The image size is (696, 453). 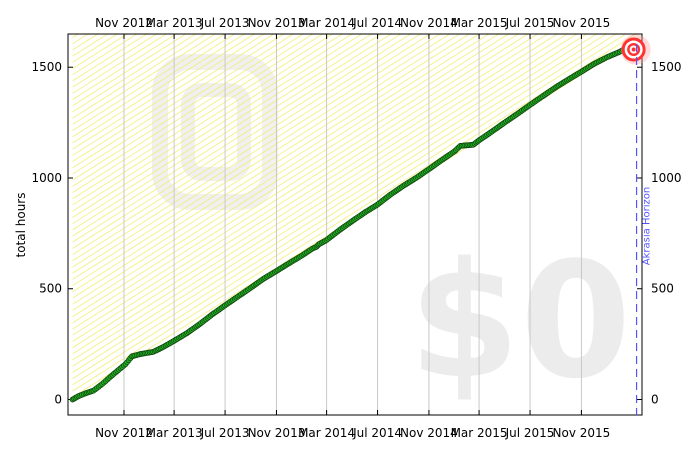 I want to click on y-ticks-right: 0 500 1000 1500, so click(x=659, y=233).